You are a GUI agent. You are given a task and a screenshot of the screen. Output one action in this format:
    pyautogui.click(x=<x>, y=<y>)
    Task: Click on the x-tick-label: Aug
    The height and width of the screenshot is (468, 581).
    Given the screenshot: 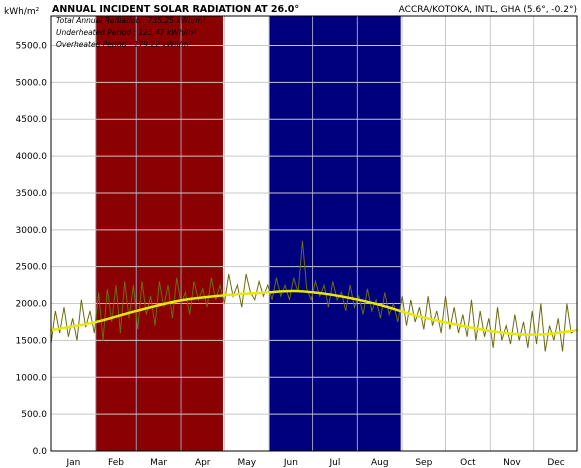 What is the action you would take?
    pyautogui.click(x=380, y=463)
    